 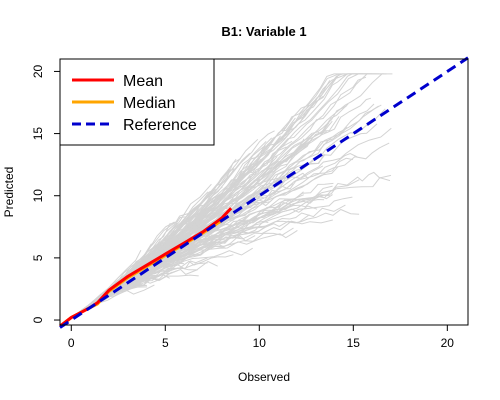 I want to click on legend-label-reference: Reference, so click(x=160, y=125).